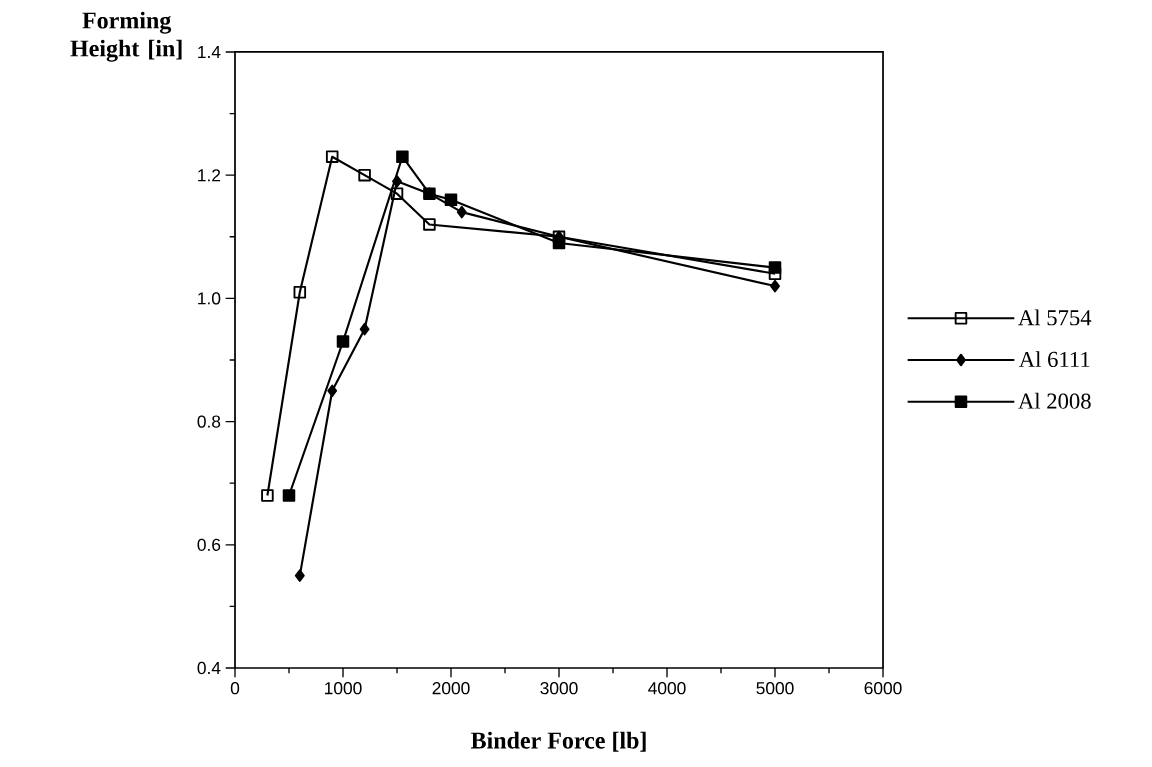 This screenshot has width=1152, height=767. Describe the element at coordinates (209, 544) in the screenshot. I see `y-tick-label: 0.6` at that location.